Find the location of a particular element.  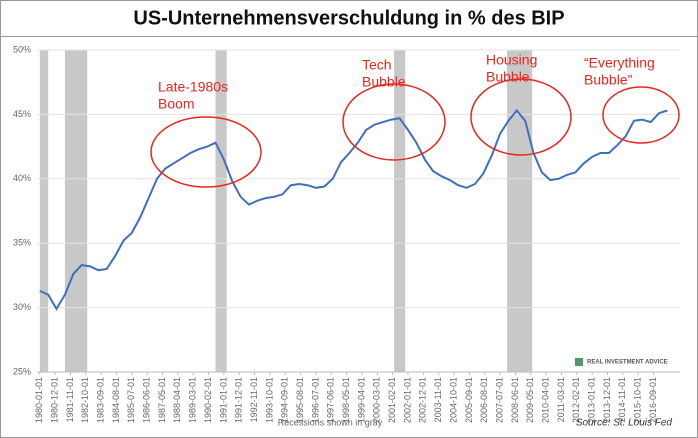

x-tick-label: 2016-09-01 is located at coordinates (653, 400).